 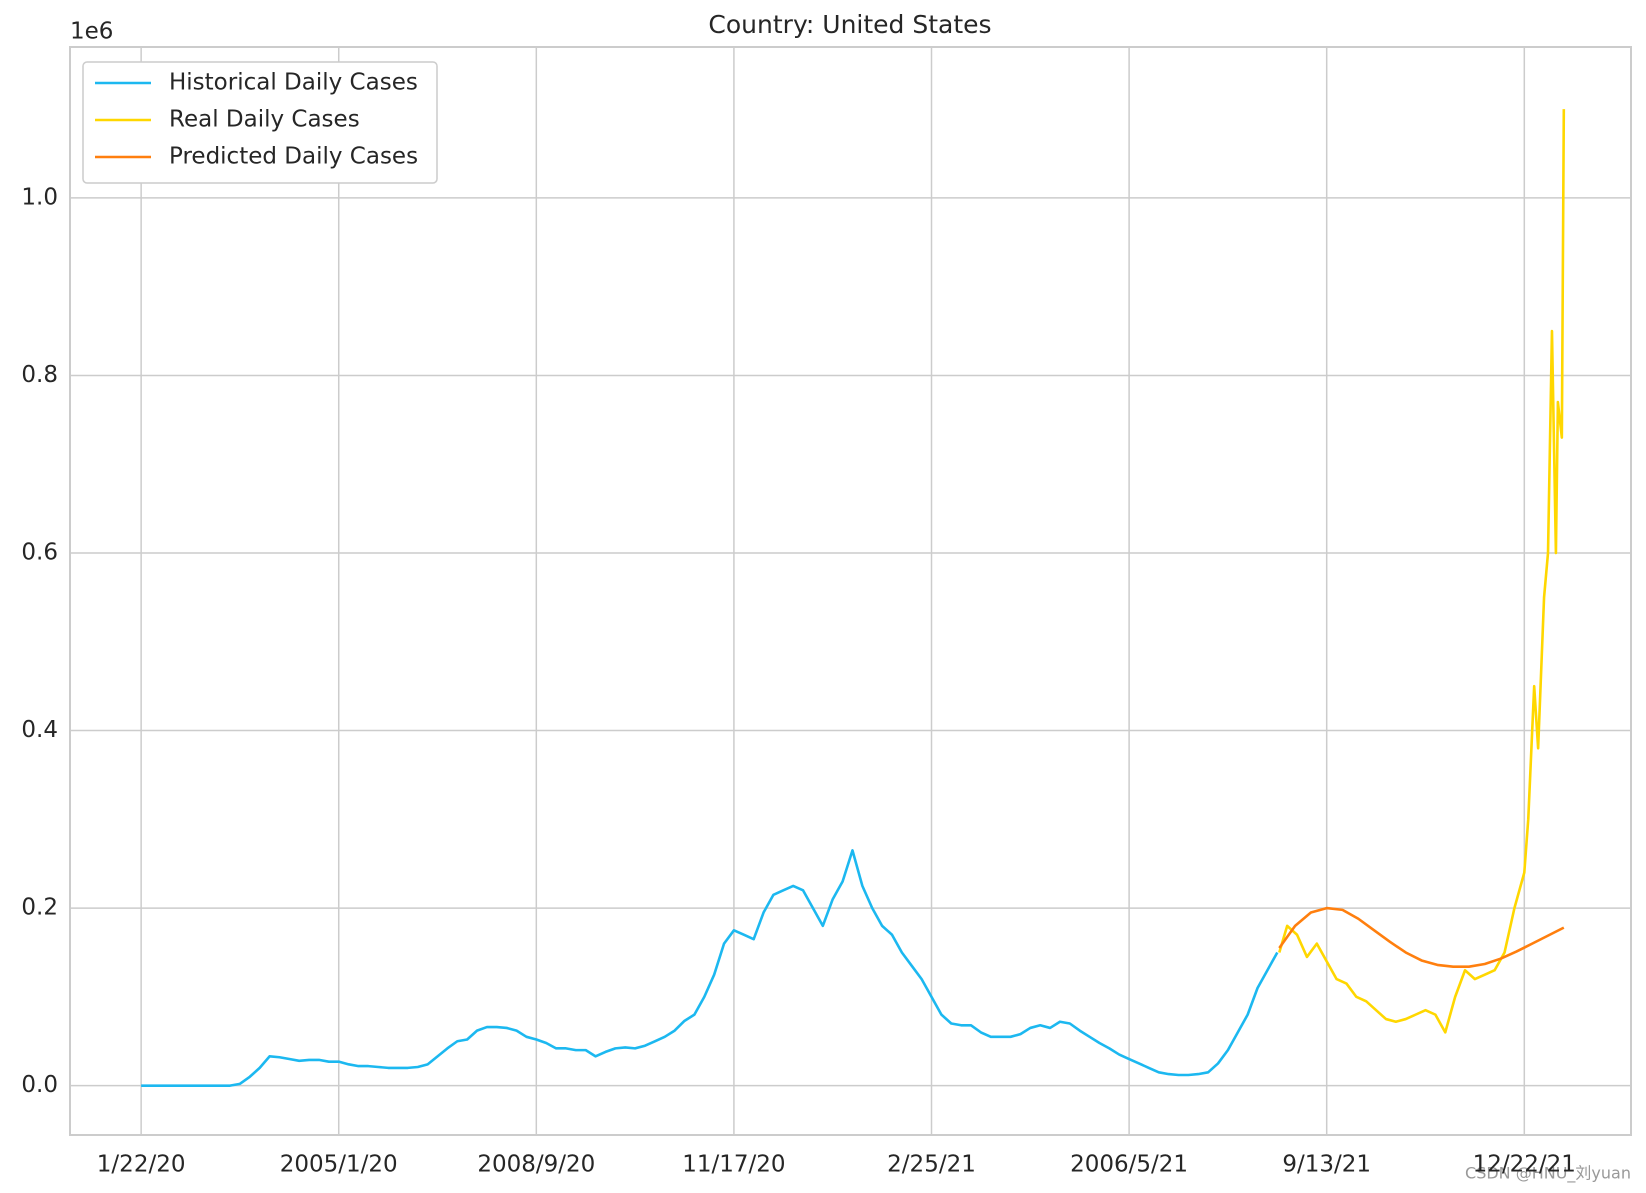 I want to click on legend-label: Historical Daily Cases, so click(x=293, y=83).